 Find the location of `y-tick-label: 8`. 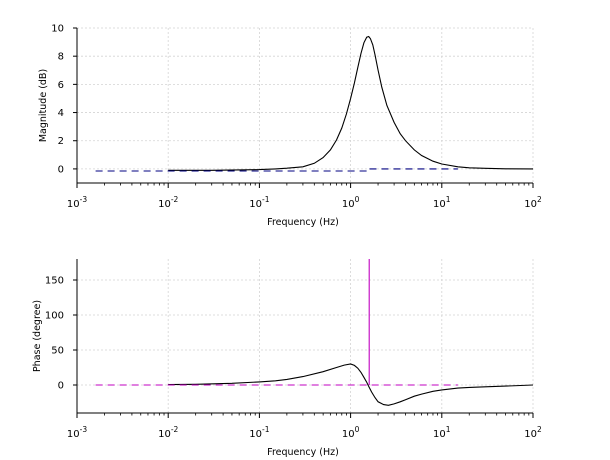

y-tick-label: 8 is located at coordinates (61, 57).